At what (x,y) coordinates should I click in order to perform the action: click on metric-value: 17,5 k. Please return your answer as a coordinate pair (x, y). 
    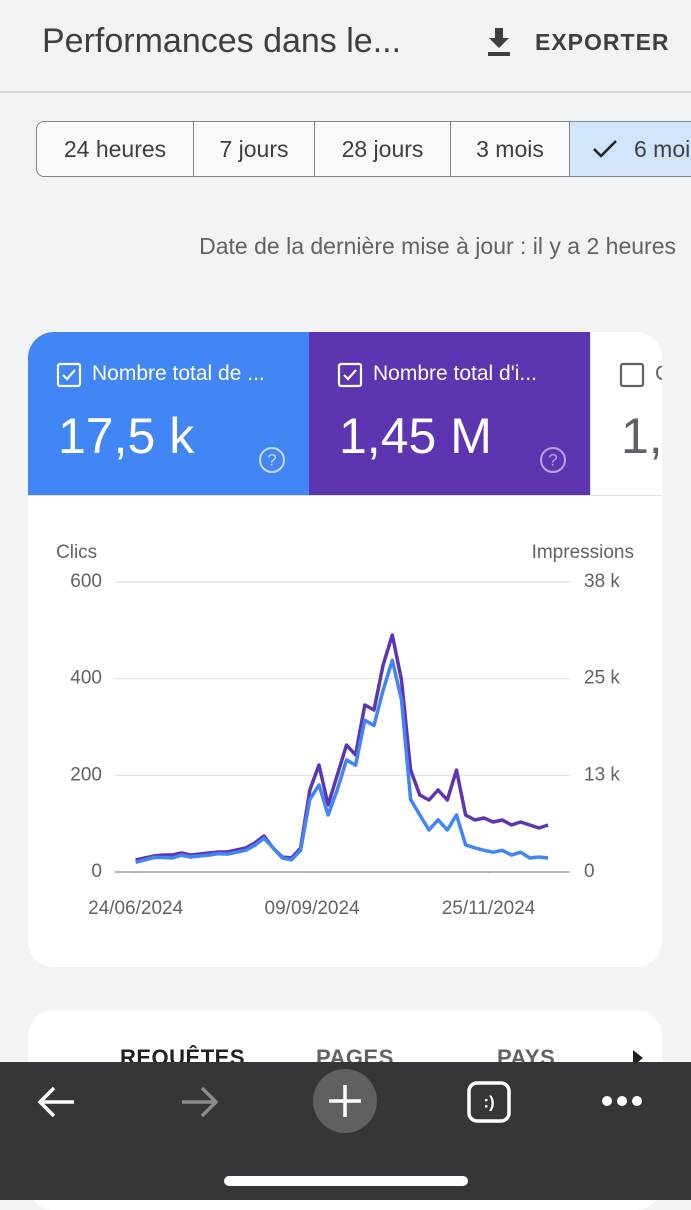
    Looking at the image, I should click on (126, 436).